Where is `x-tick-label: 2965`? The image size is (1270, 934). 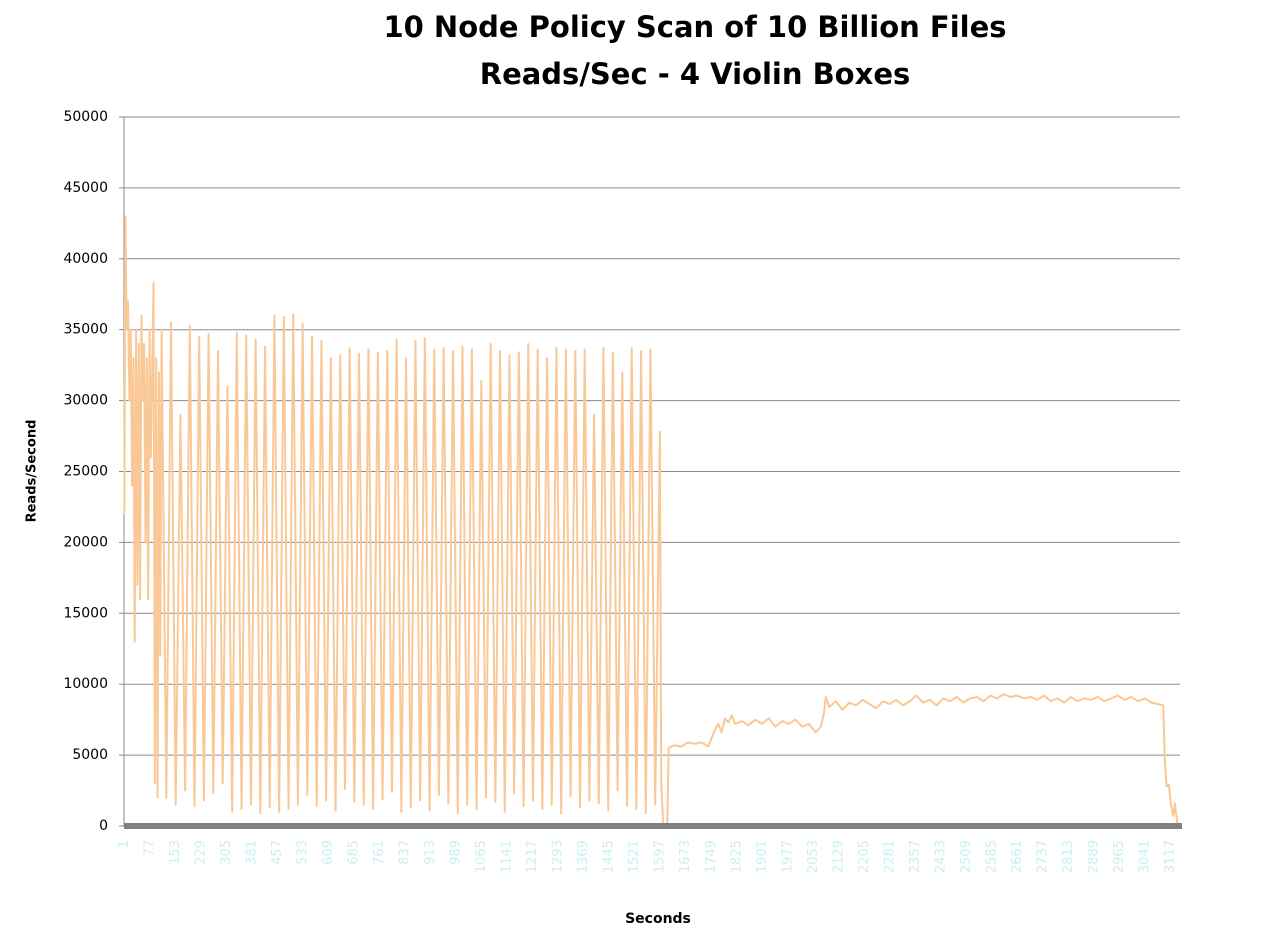 x-tick-label: 2965 is located at coordinates (1119, 856).